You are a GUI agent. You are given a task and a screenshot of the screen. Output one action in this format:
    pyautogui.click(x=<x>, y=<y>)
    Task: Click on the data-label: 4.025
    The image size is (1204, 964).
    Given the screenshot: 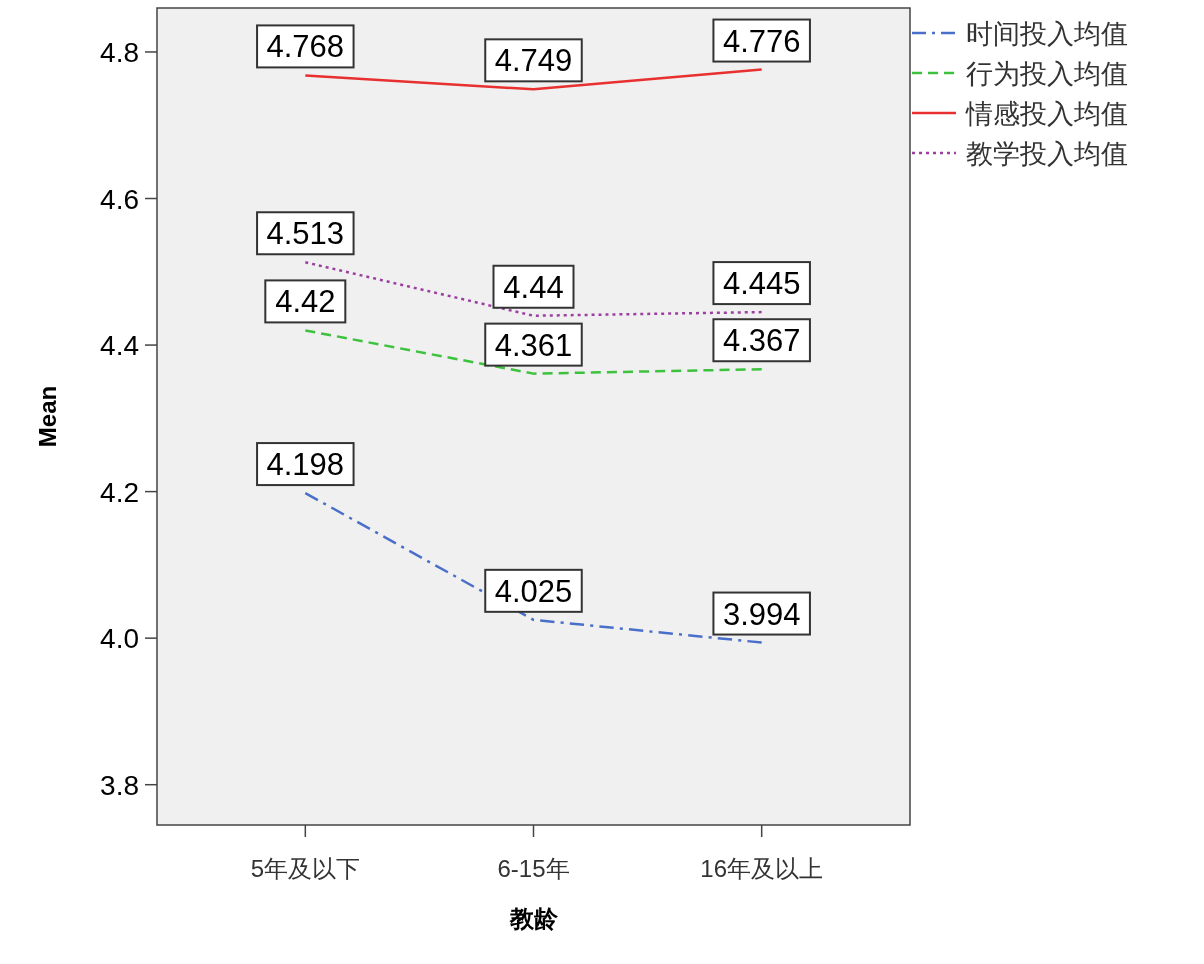 What is the action you would take?
    pyautogui.click(x=533, y=591)
    